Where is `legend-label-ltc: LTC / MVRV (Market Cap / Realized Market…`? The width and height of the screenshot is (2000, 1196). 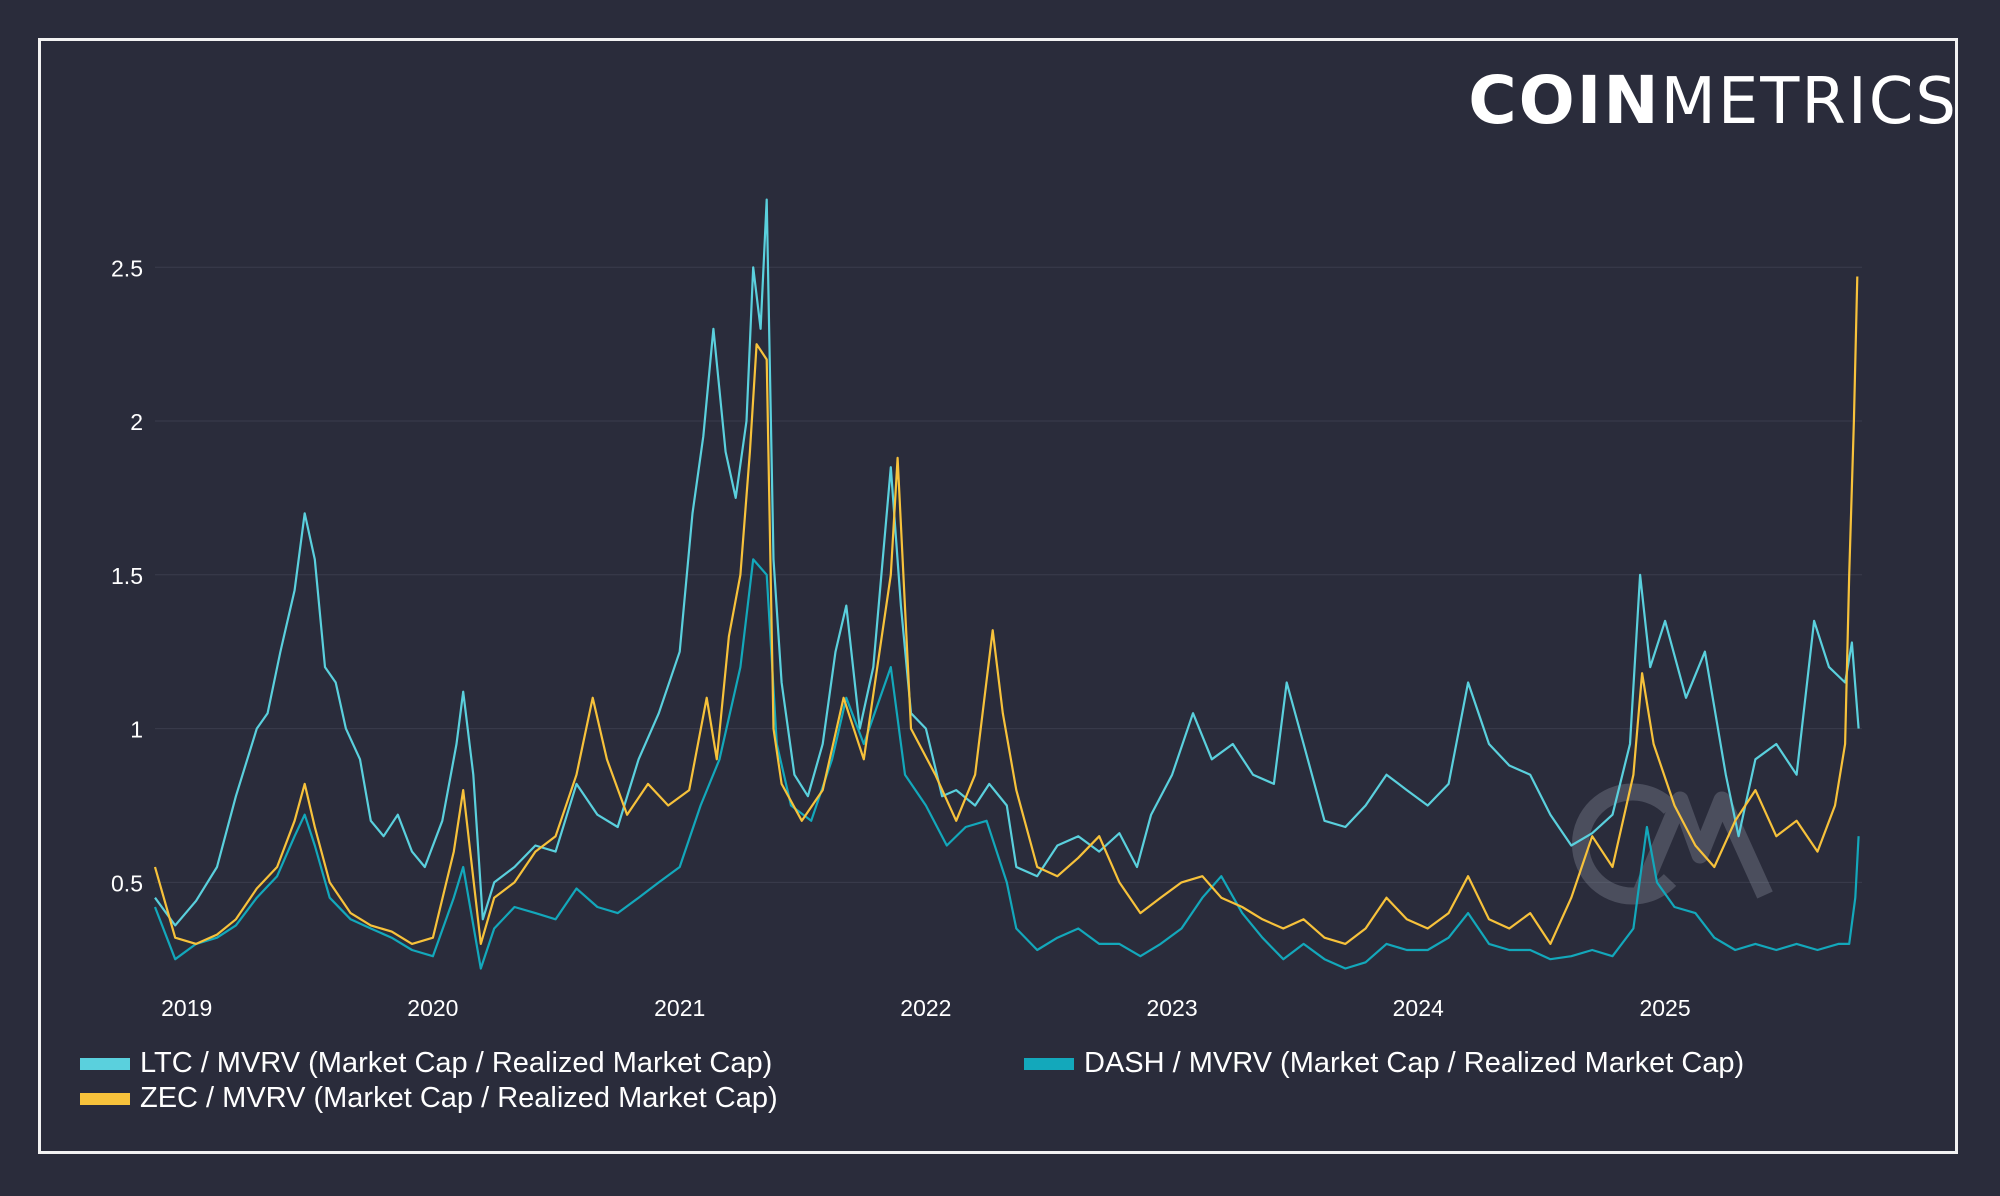
legend-label-ltc: LTC / MVRV (Market Cap / Realized Market… is located at coordinates (456, 1063).